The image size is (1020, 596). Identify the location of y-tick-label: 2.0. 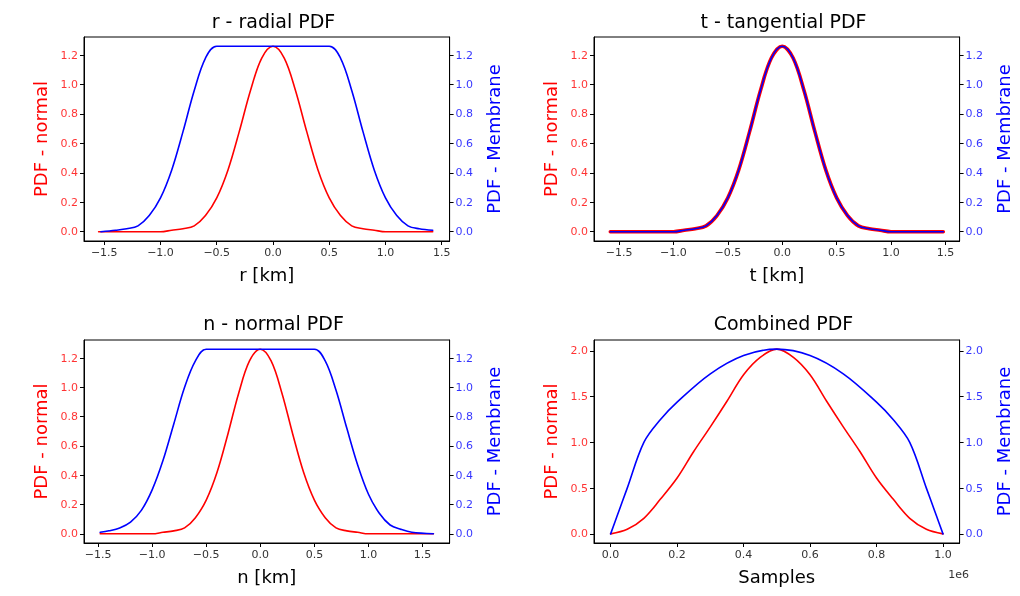
(579, 351).